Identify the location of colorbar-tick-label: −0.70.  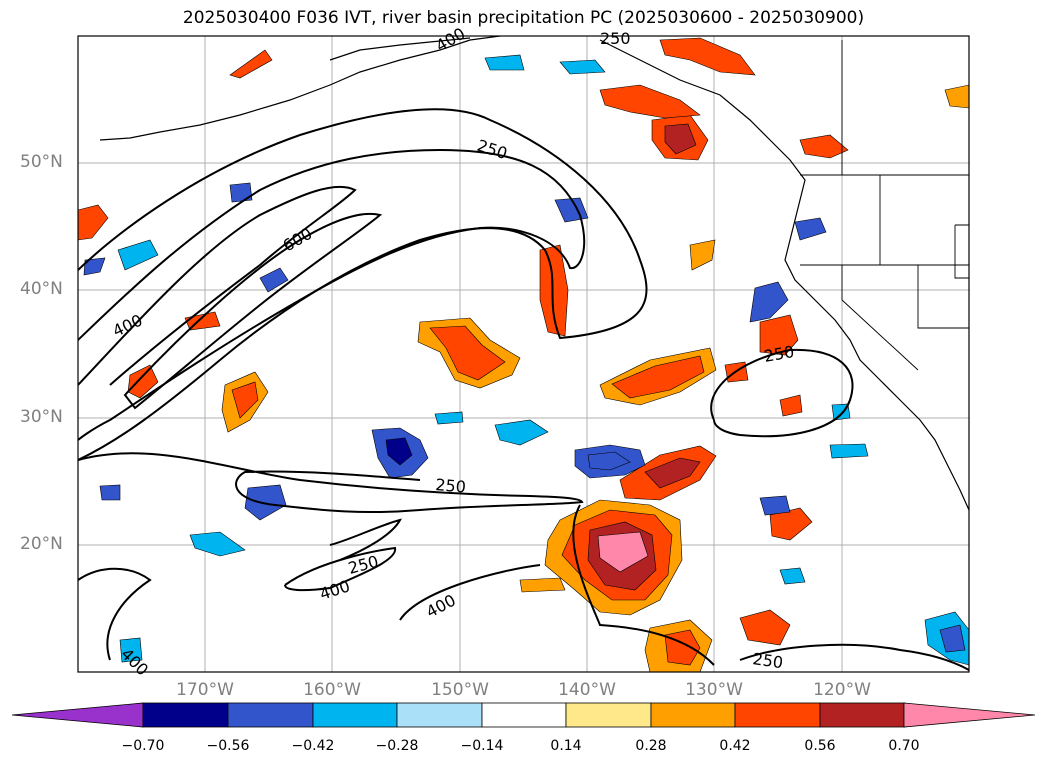
(143, 746).